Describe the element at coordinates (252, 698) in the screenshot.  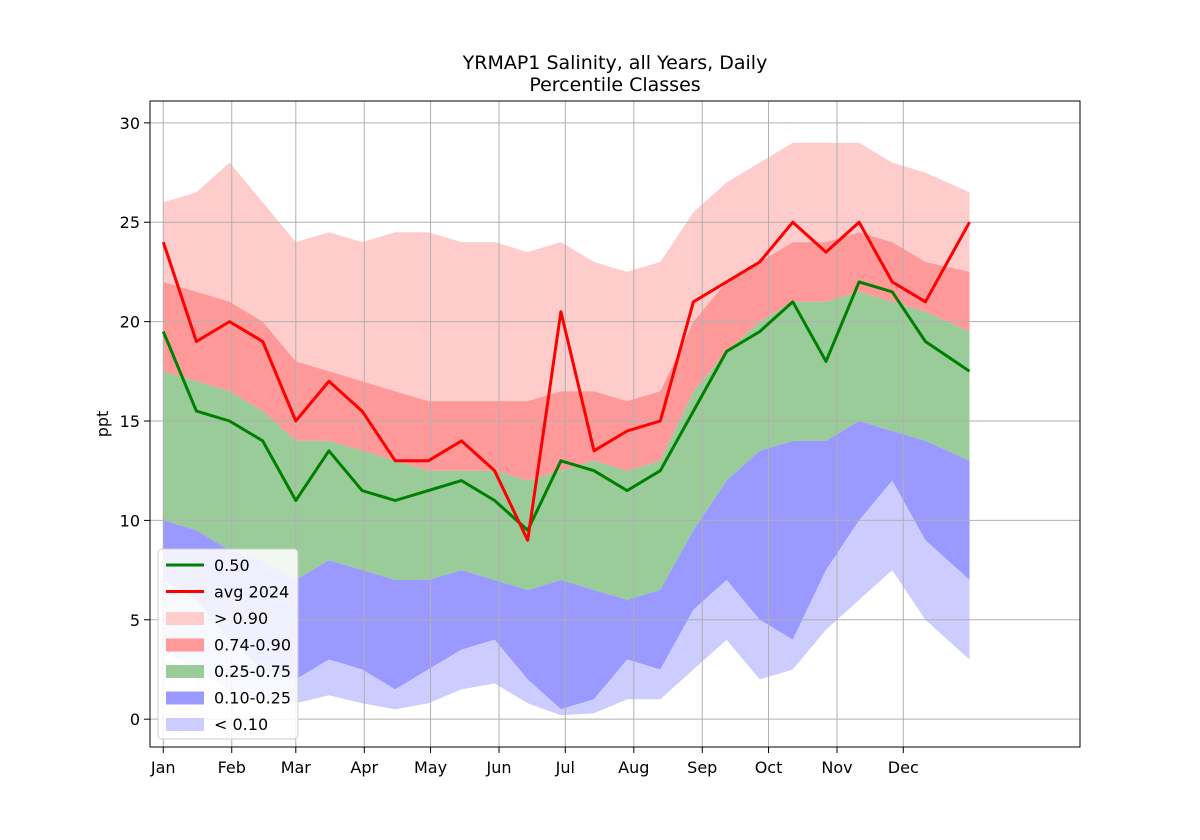
I see `legend-label: 0.10-0.25` at that location.